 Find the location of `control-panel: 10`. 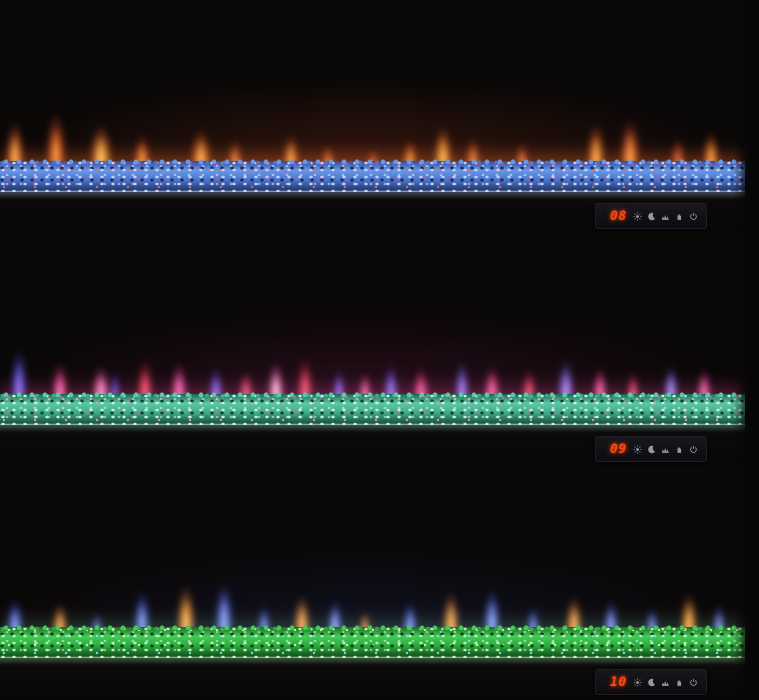

control-panel: 10 is located at coordinates (651, 682).